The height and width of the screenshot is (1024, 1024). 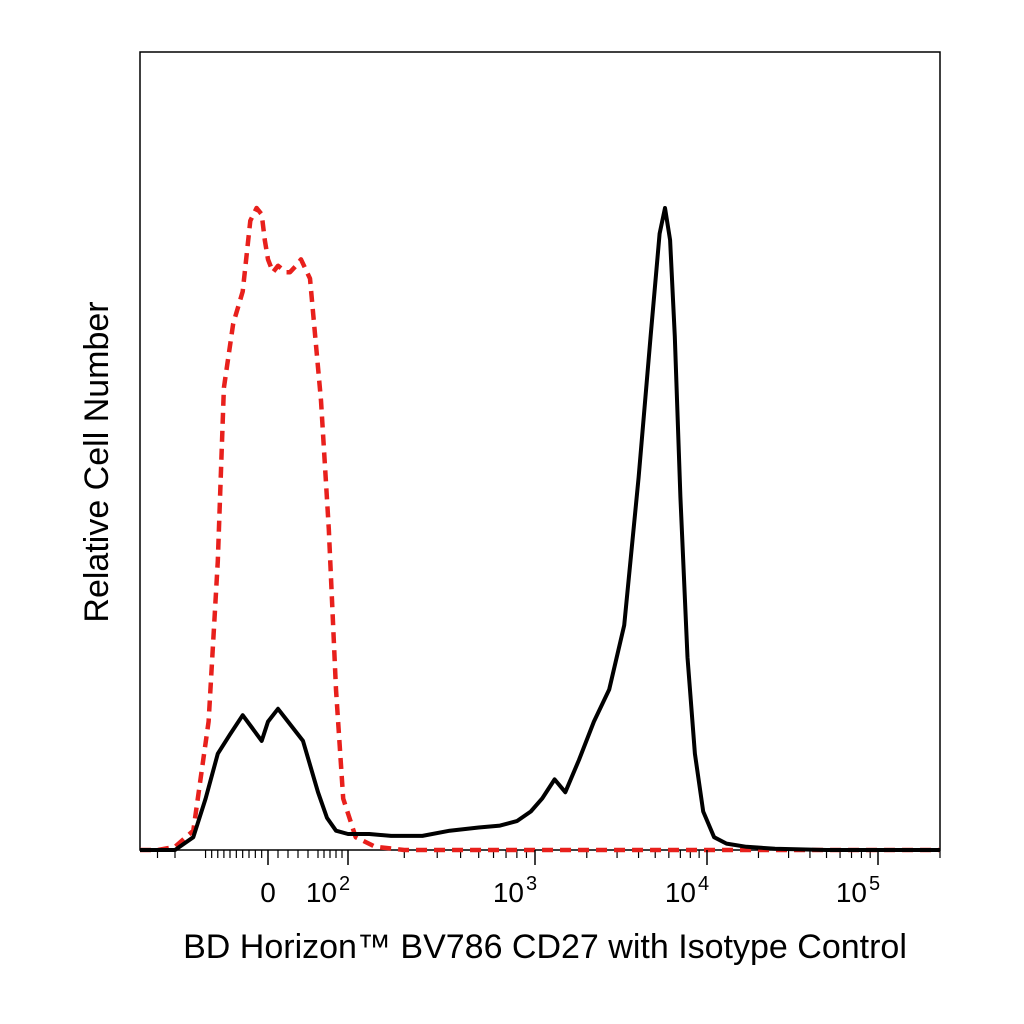 I want to click on x-tick-label: 10 4, so click(x=687, y=890).